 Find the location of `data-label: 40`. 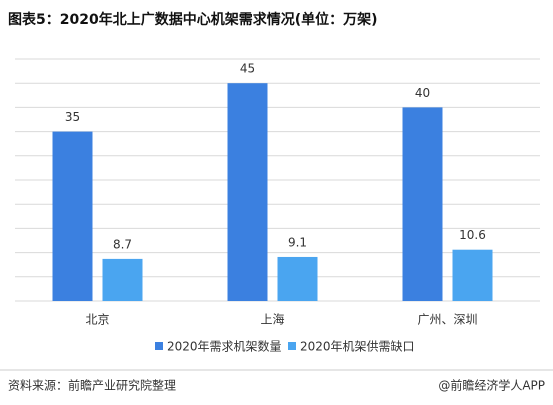

data-label: 40 is located at coordinates (422, 93).